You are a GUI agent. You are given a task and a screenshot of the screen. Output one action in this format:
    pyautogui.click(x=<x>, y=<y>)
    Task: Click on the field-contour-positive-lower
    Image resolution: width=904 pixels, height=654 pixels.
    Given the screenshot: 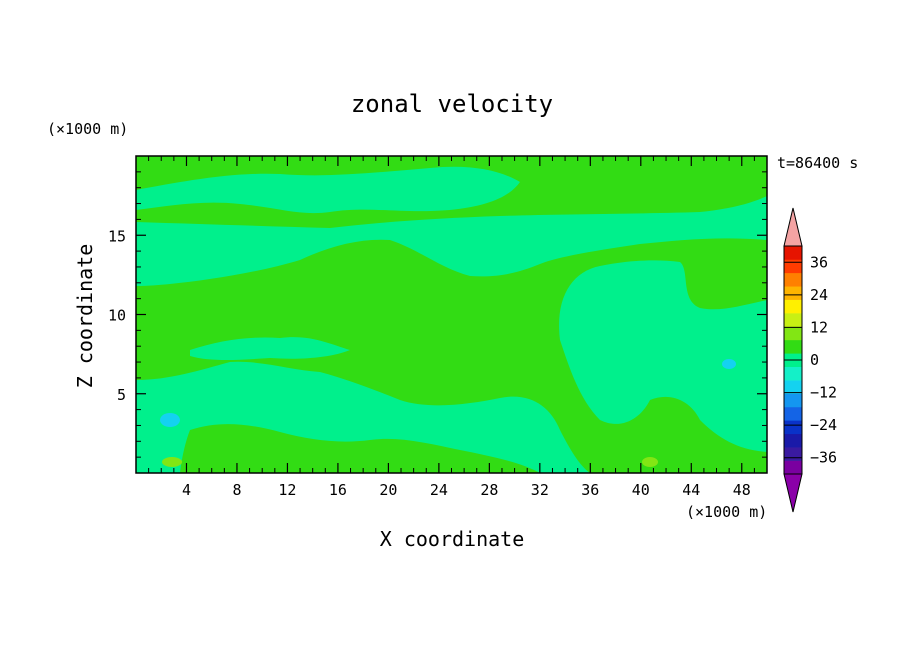 What is the action you would take?
    pyautogui.click(x=360, y=448)
    